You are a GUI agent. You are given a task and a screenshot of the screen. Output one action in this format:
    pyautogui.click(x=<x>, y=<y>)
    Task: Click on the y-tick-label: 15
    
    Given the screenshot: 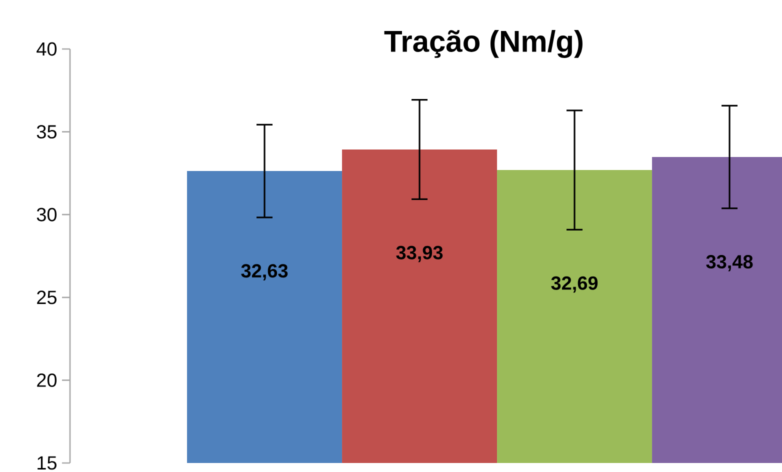 What is the action you would take?
    pyautogui.click(x=47, y=463)
    